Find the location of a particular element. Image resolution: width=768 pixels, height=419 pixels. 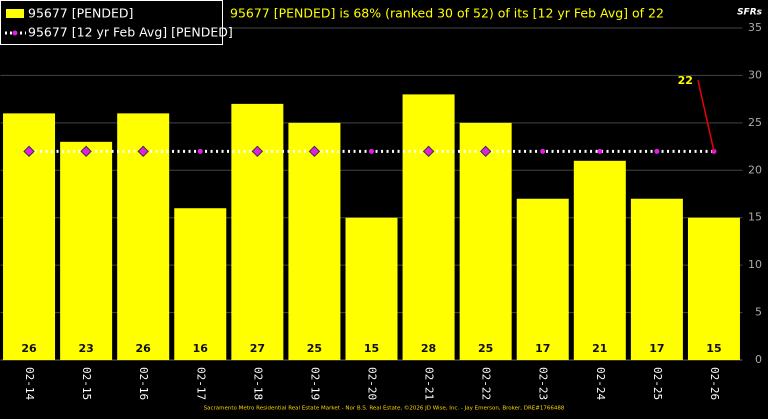

legend-label: 95677 [12 yr Feb Avg] [PENDED] is located at coordinates (130, 32).